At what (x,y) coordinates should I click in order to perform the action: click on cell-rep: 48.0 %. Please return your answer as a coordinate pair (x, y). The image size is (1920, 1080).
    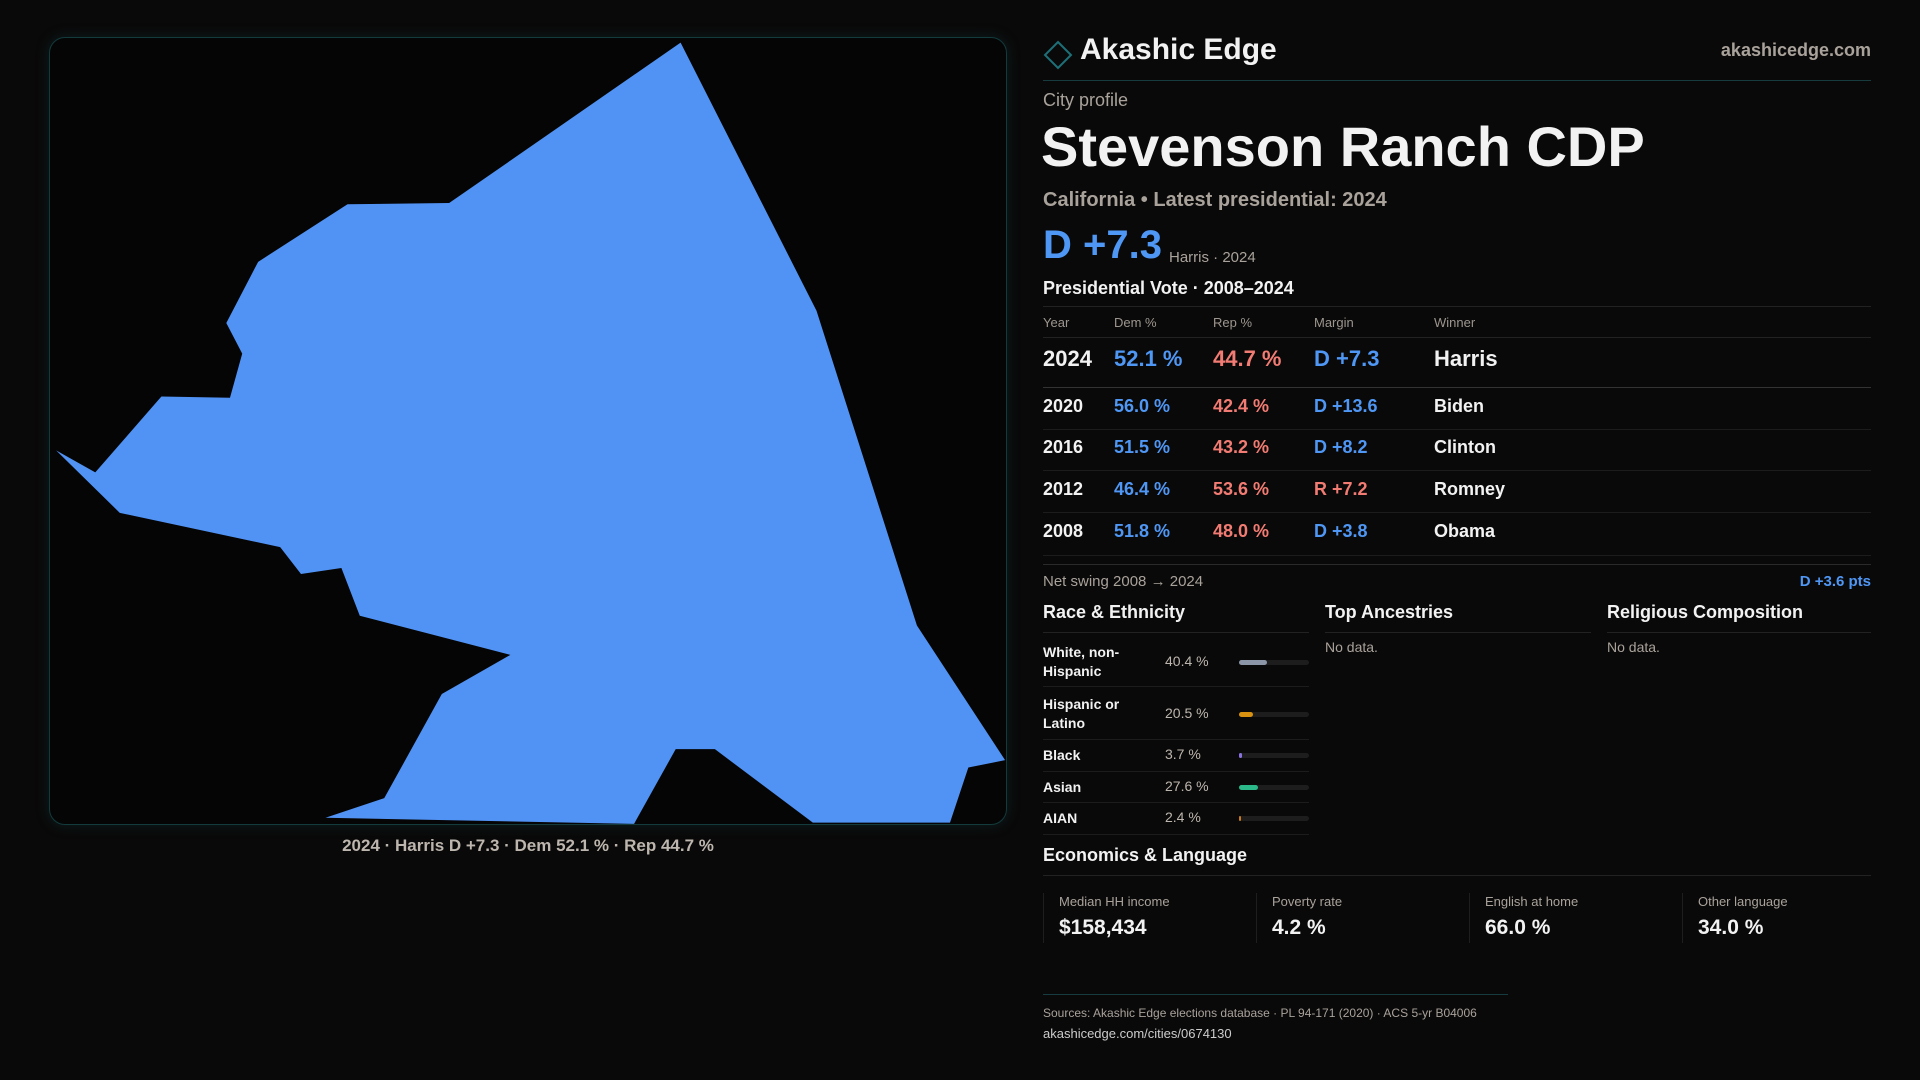
    Looking at the image, I should click on (1241, 531).